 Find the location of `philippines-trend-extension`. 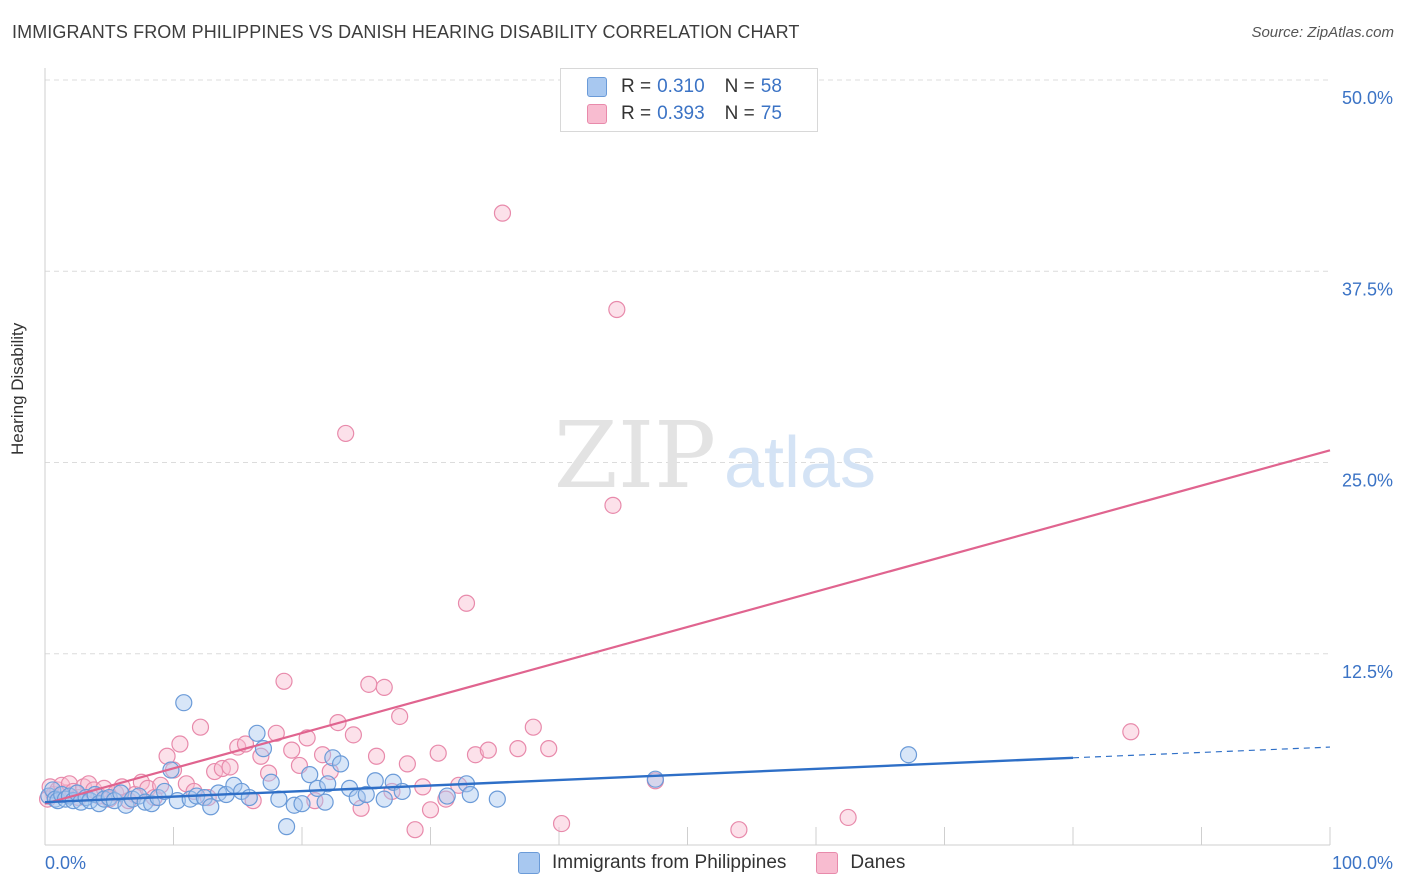

philippines-trend-extension is located at coordinates (1201, 752).